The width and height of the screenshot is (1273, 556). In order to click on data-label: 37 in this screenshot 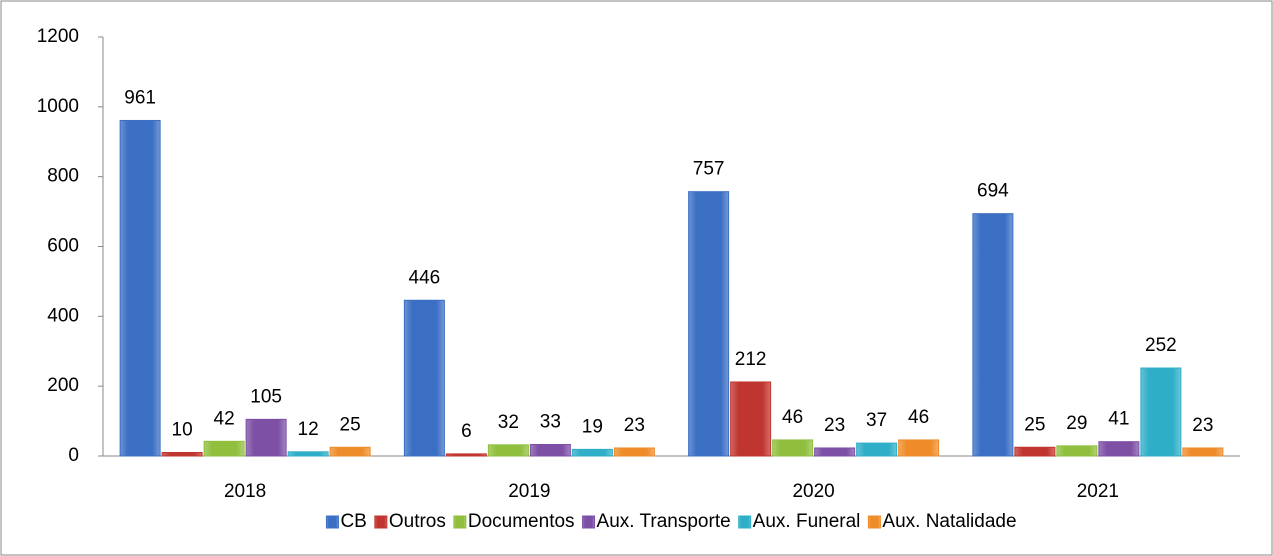, I will do `click(876, 420)`.